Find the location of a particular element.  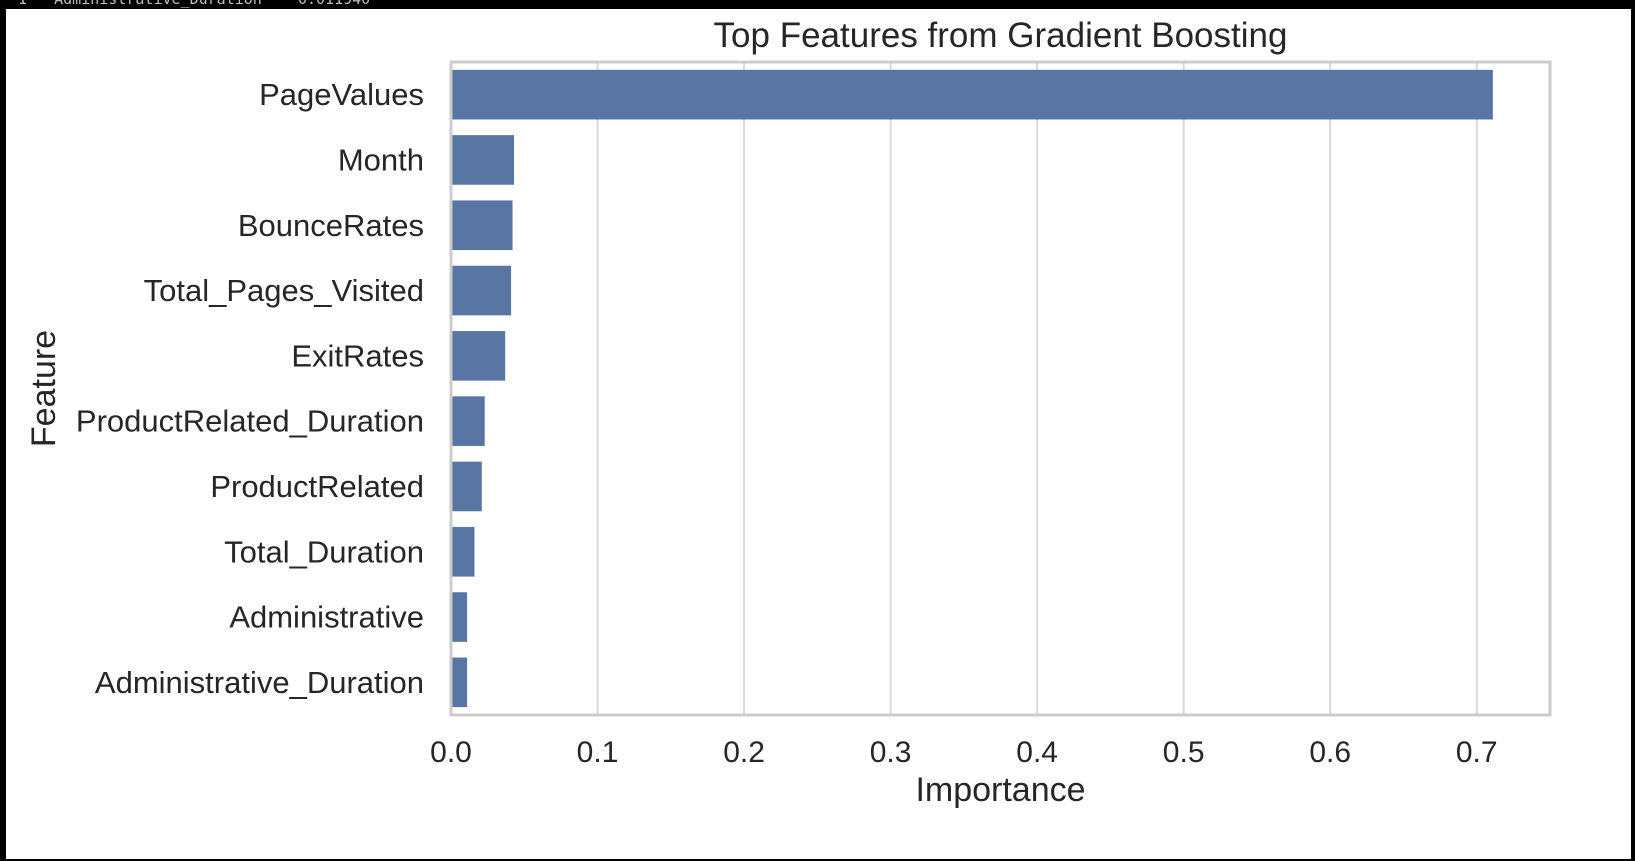

y-tick-label: ProductRelated is located at coordinates (317, 486).